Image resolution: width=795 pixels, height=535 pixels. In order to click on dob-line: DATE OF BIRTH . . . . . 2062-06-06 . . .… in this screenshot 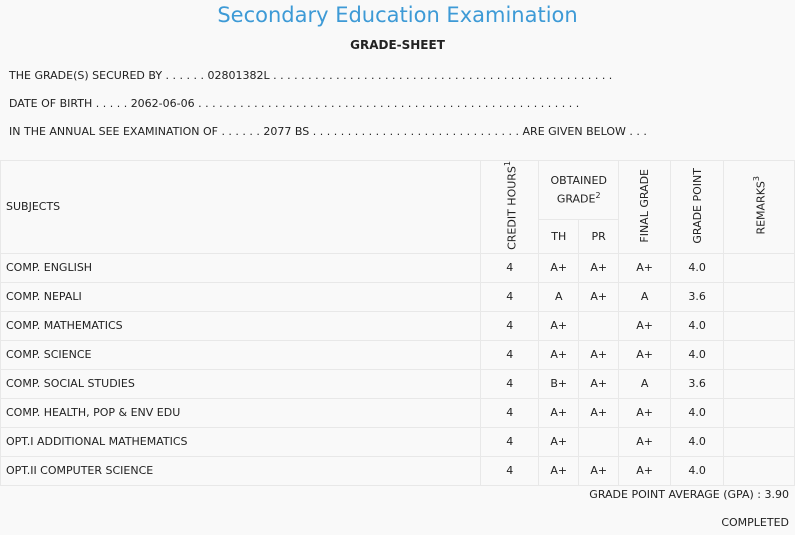, I will do `click(294, 103)`.